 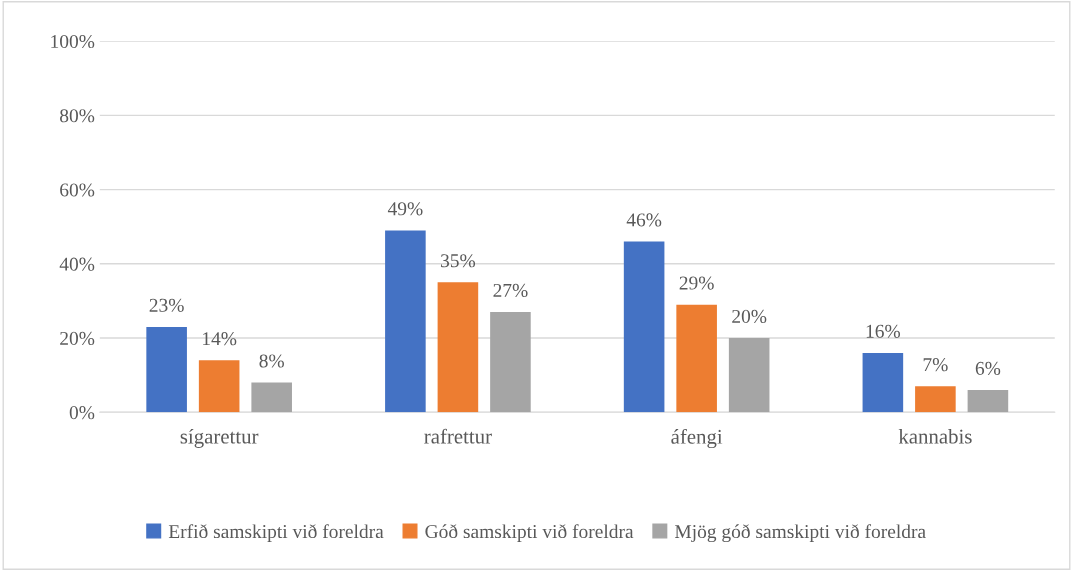 I want to click on data-label: 29%, so click(x=696, y=283).